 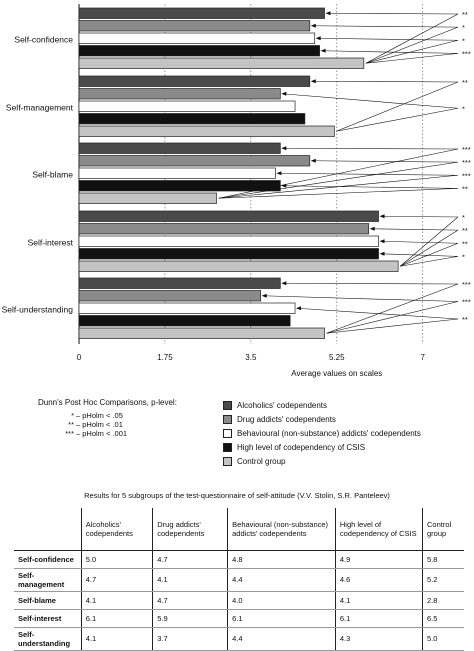 What do you see at coordinates (52, 174) in the screenshot?
I see `category-label: Self-blame` at bounding box center [52, 174].